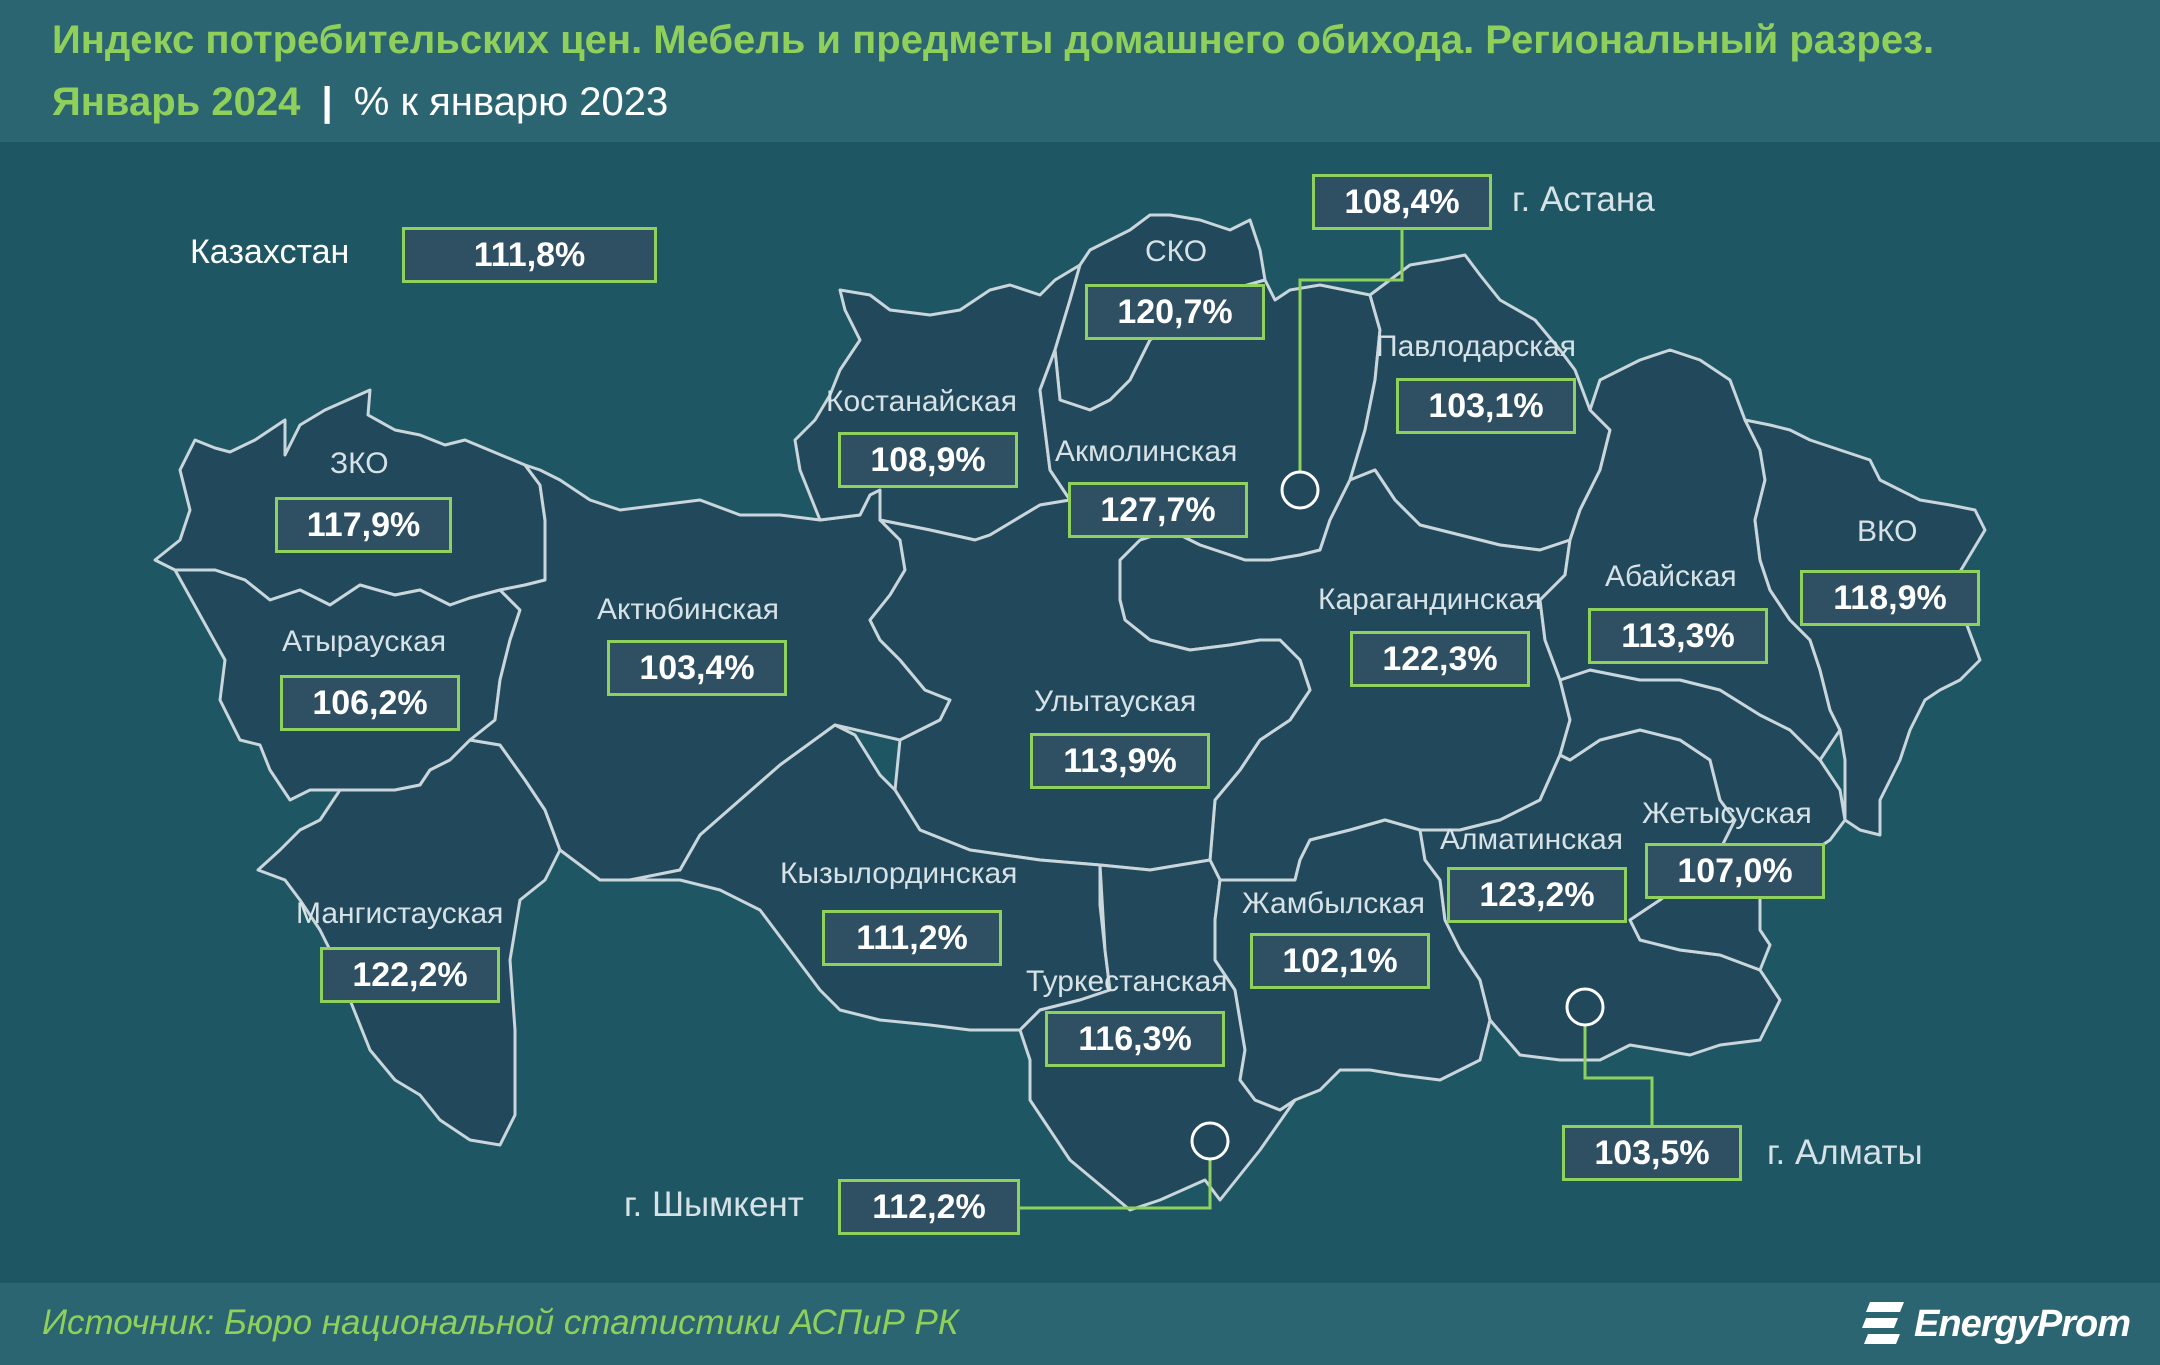 This screenshot has height=1365, width=2160. Describe the element at coordinates (1585, 1007) in the screenshot. I see `almaty-marker` at that location.